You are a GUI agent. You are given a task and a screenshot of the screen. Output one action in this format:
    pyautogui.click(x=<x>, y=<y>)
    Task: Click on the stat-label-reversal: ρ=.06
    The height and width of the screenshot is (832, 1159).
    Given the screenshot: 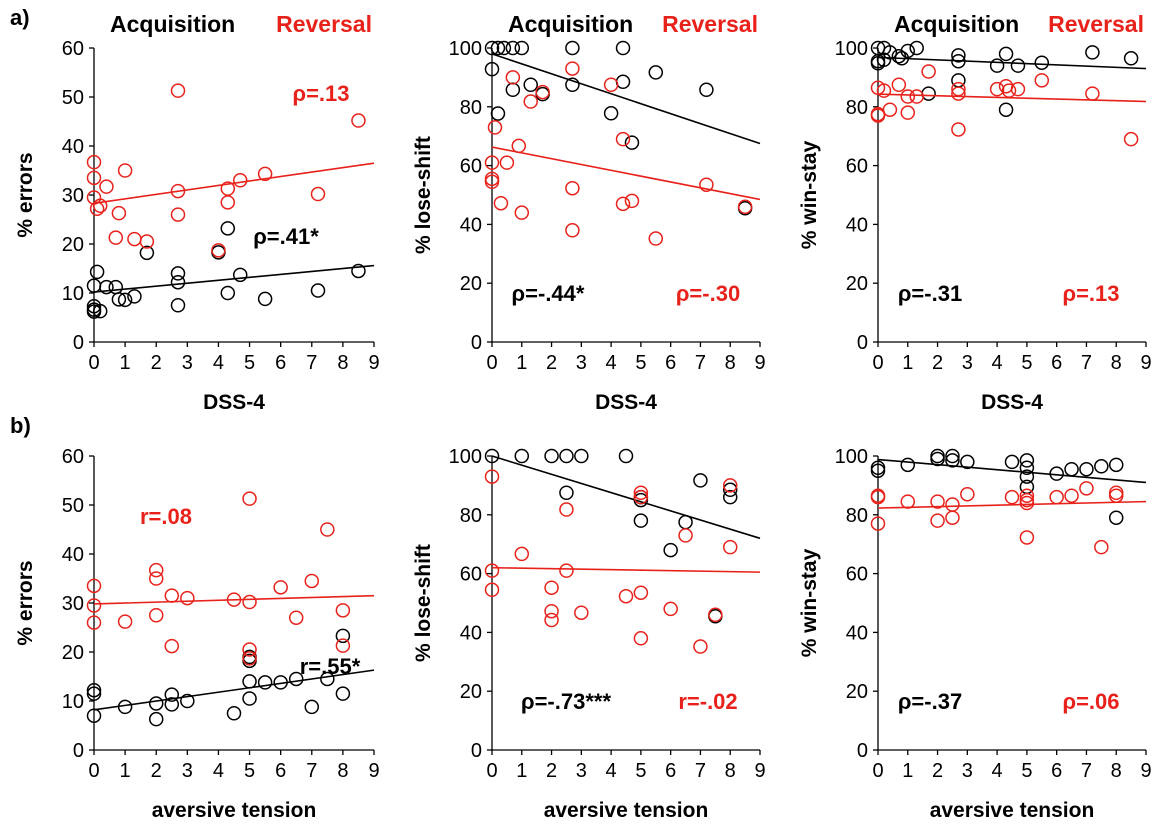 What is the action you would take?
    pyautogui.click(x=1090, y=701)
    